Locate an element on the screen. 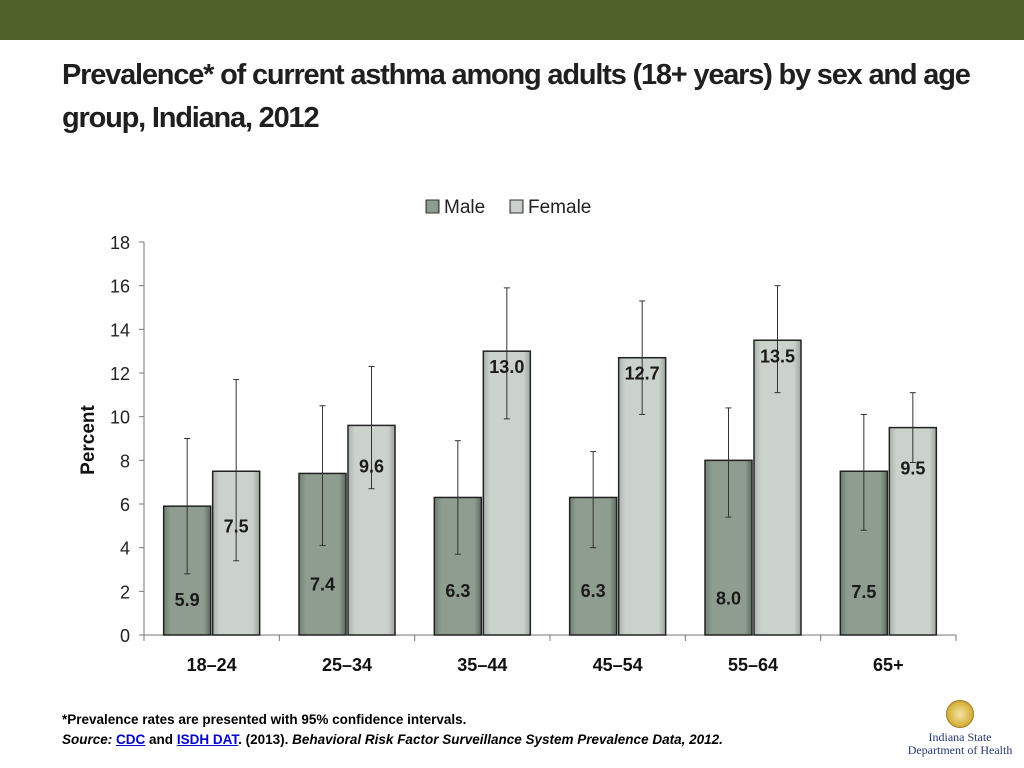 This screenshot has height=768, width=1024. data-label: 7.4 is located at coordinates (322, 585).